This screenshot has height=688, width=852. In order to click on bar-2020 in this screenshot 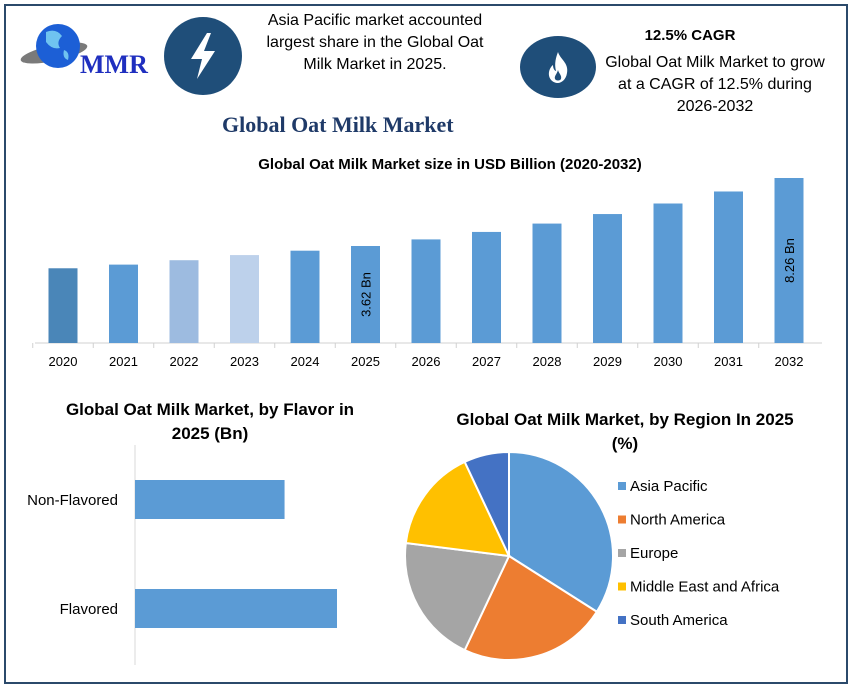, I will do `click(63, 305)`.